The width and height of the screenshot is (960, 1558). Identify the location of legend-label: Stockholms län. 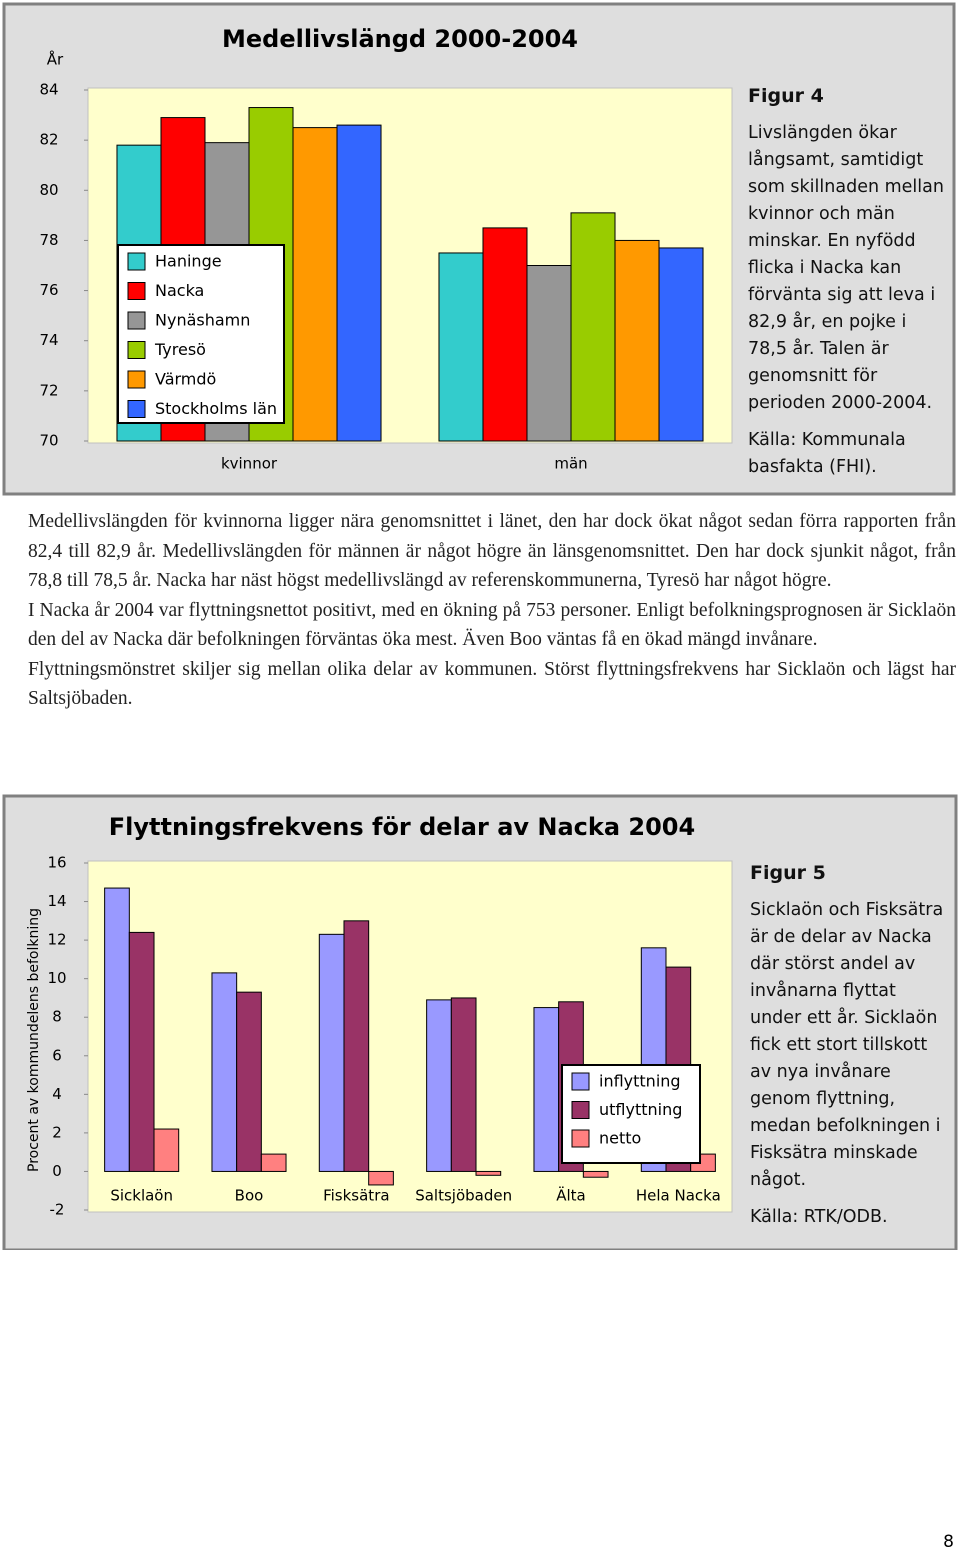
(216, 408).